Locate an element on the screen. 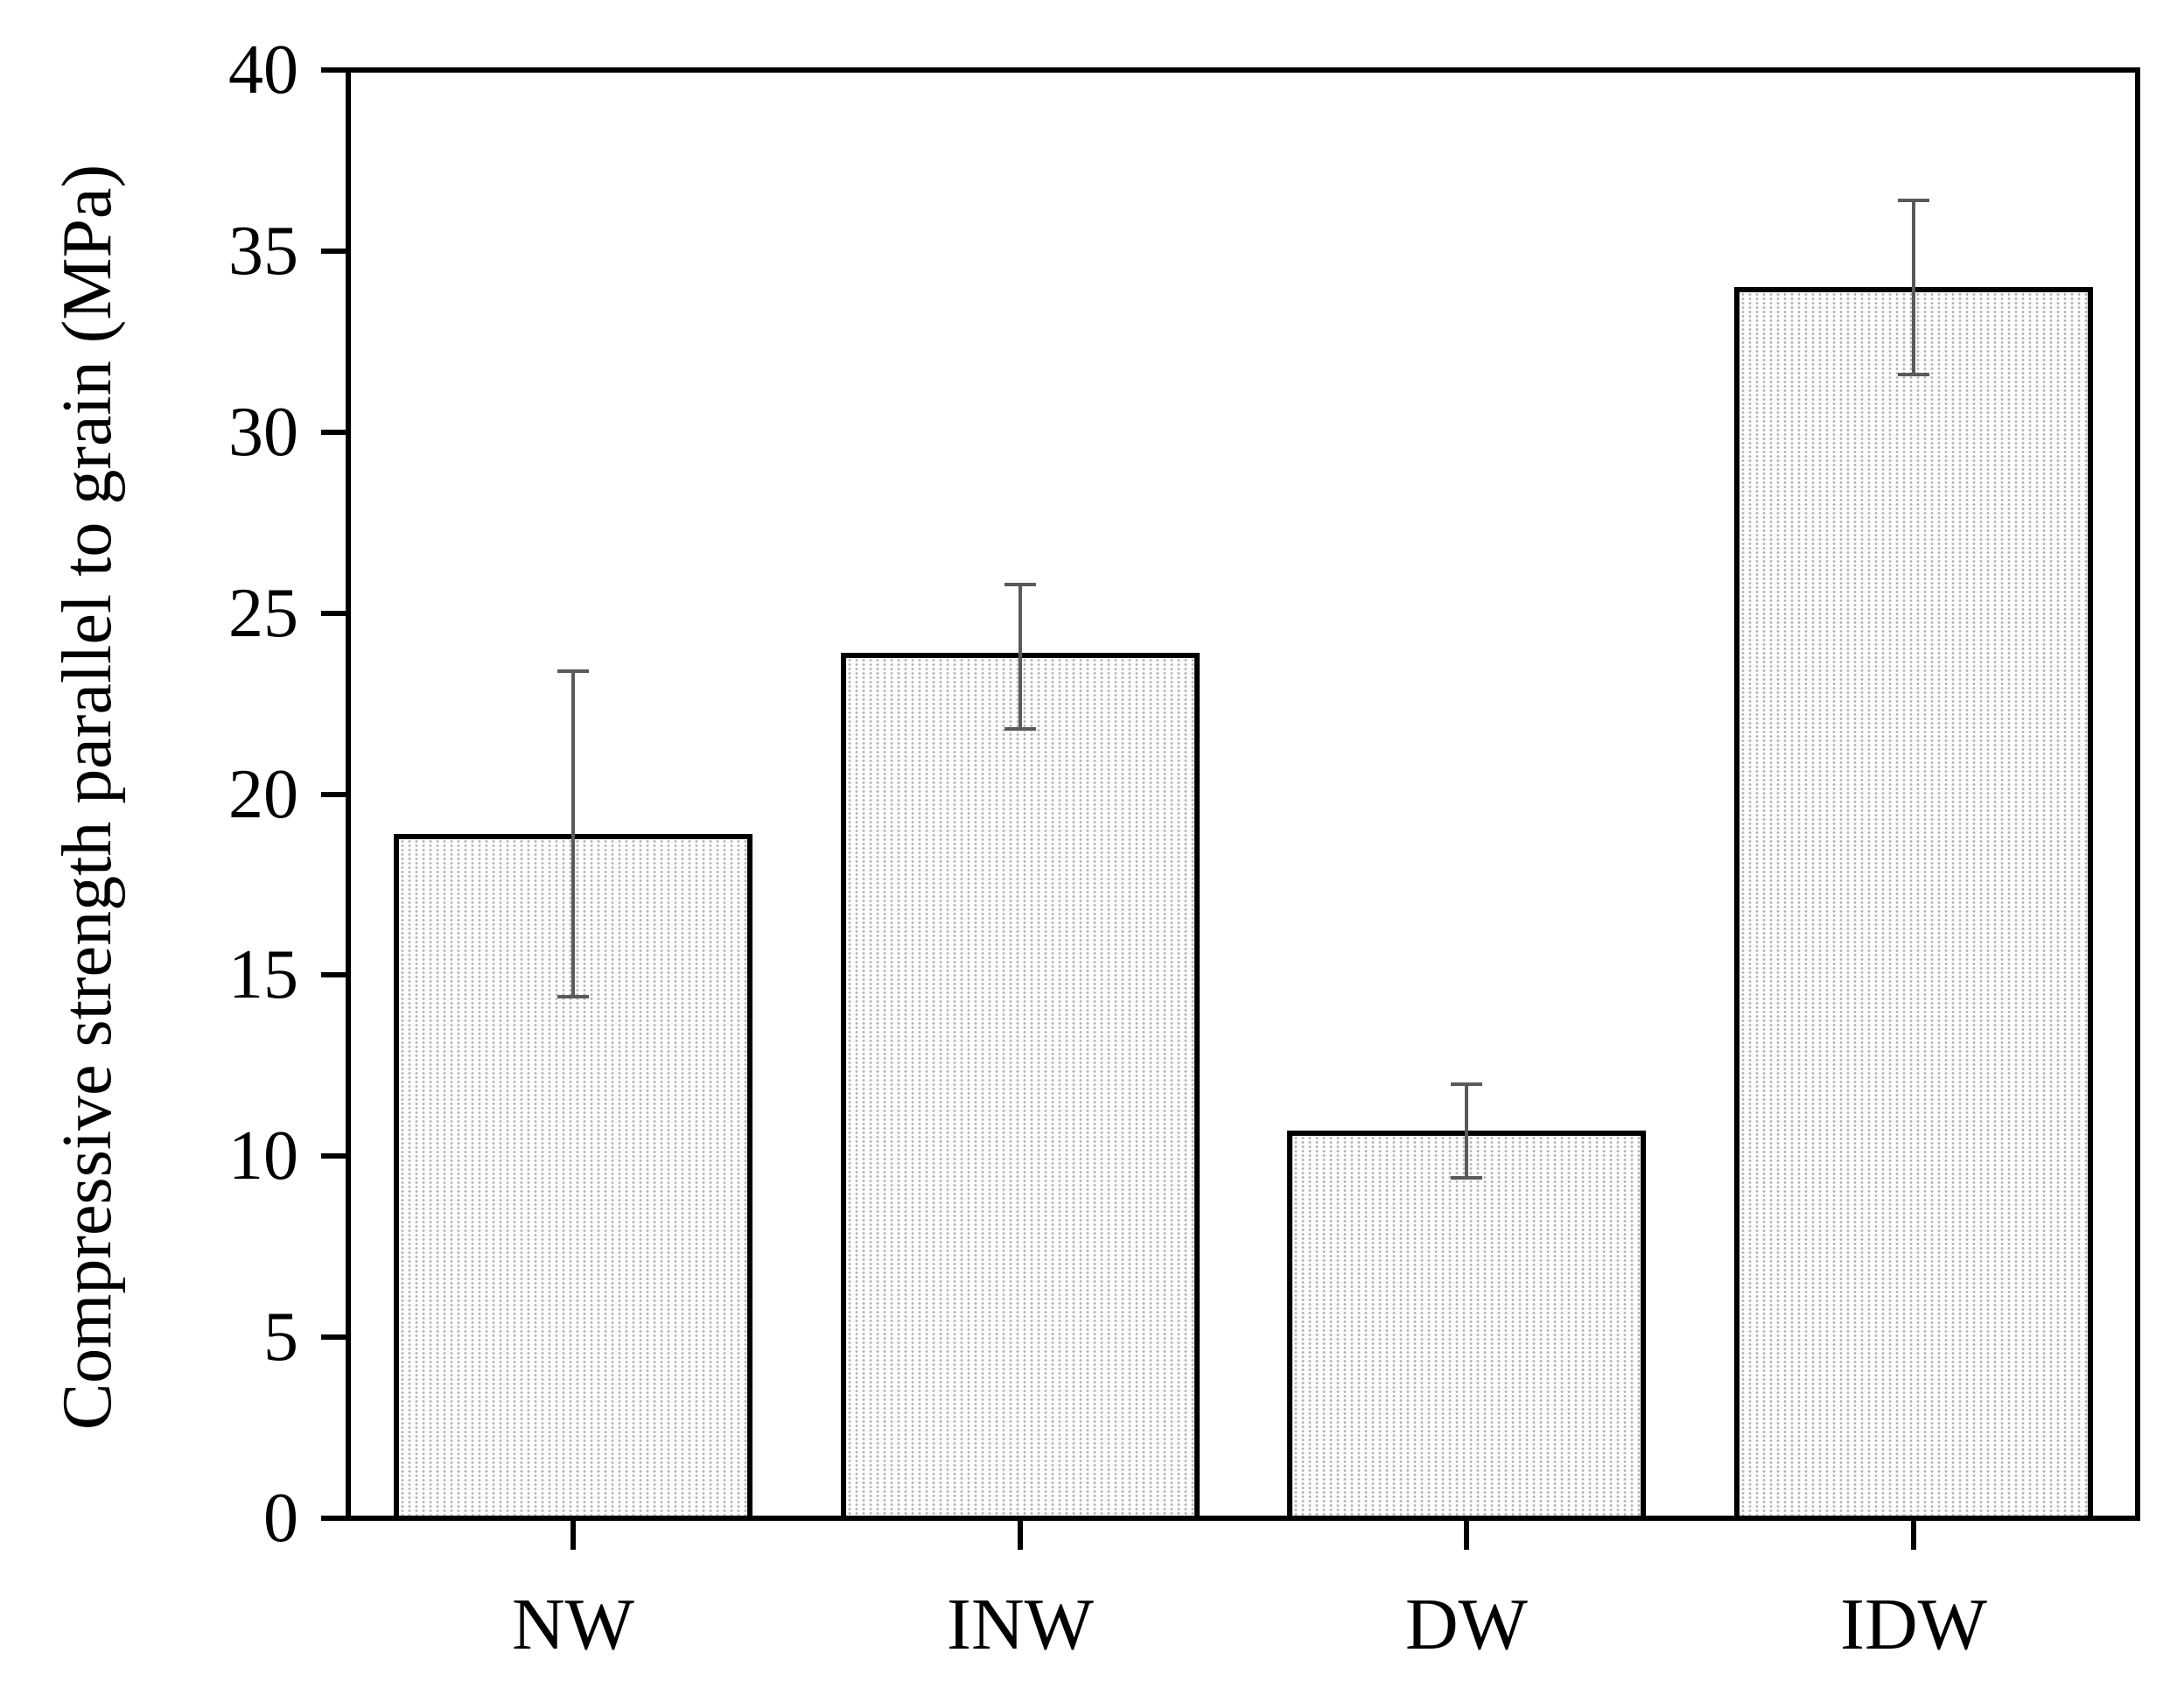 This screenshot has width=2184, height=1688. x-axis-category-label: NW is located at coordinates (573, 1624).